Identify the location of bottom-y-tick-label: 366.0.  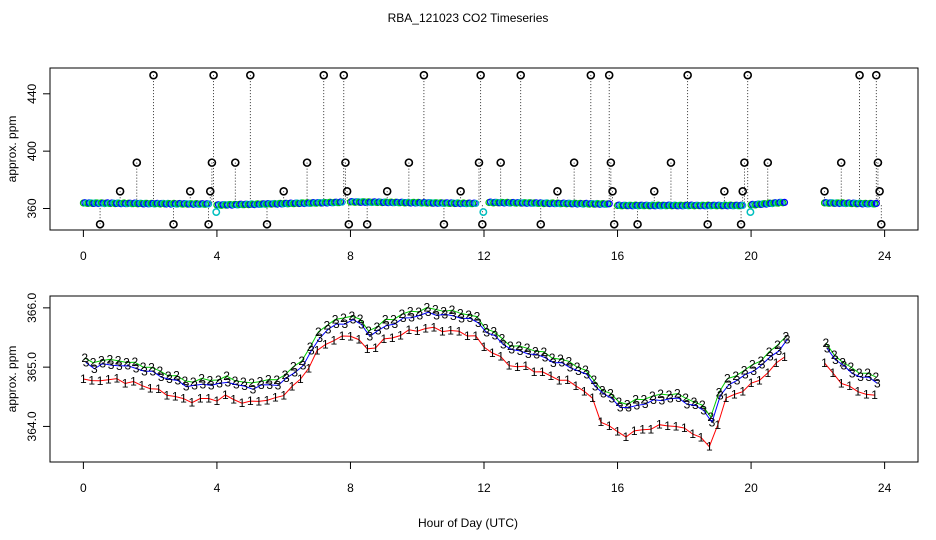
(32, 308).